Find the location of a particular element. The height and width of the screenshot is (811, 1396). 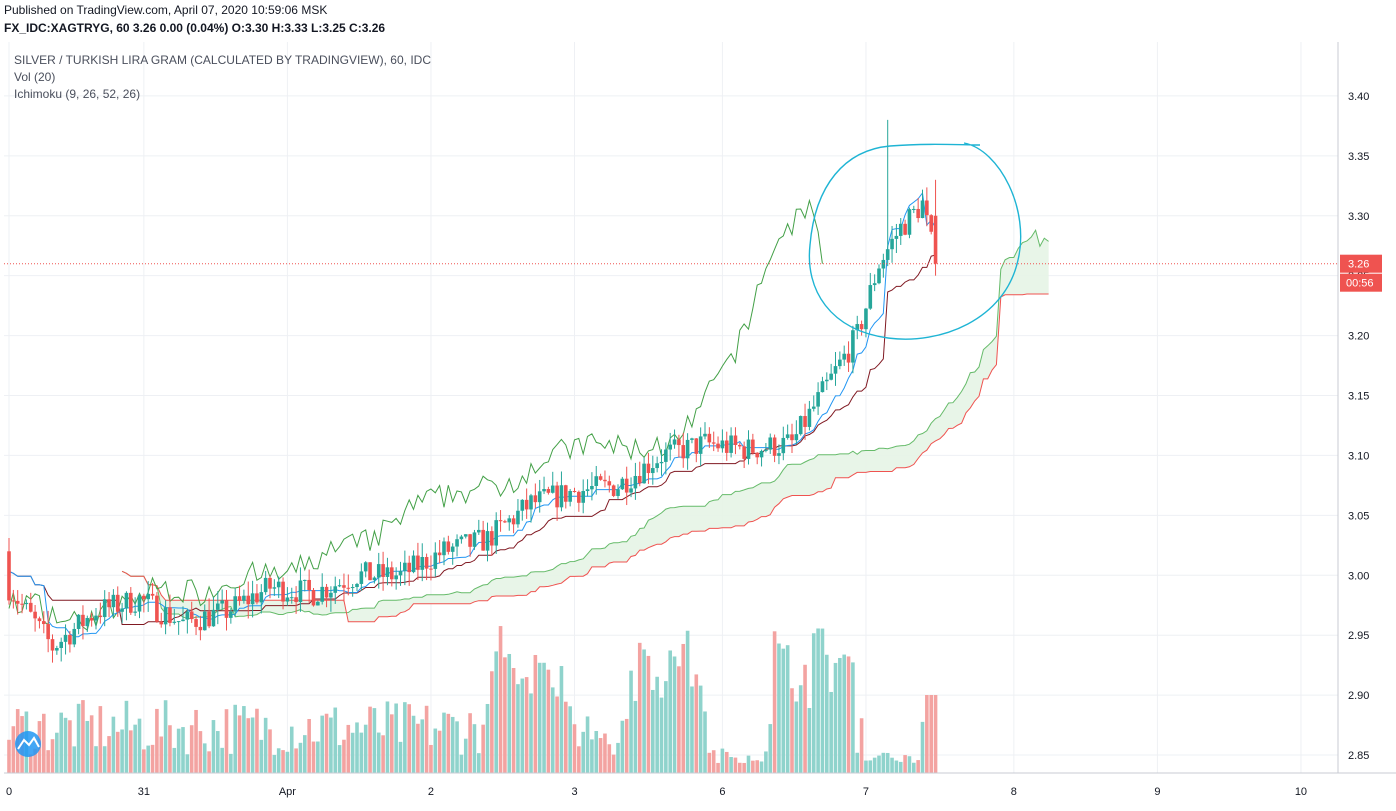

time-tick-label: Apr is located at coordinates (287, 792).